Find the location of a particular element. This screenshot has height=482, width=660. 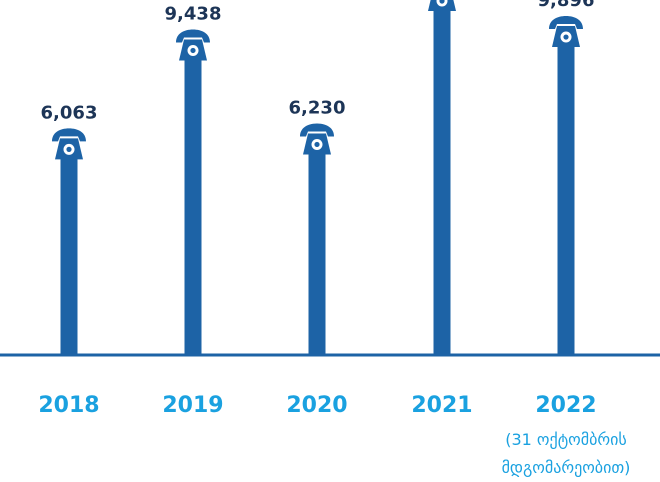

value-label-2019: 9,438 is located at coordinates (193, 13).